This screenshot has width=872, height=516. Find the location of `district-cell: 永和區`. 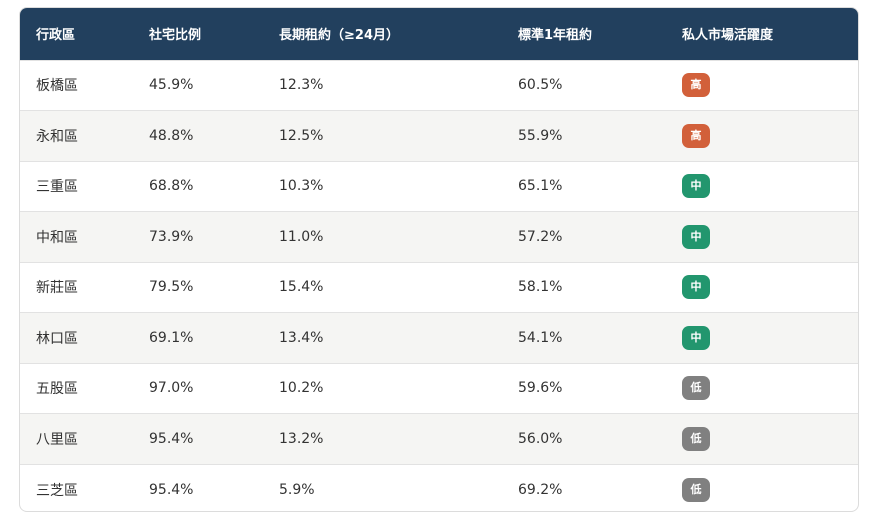

district-cell: 永和區 is located at coordinates (57, 136).